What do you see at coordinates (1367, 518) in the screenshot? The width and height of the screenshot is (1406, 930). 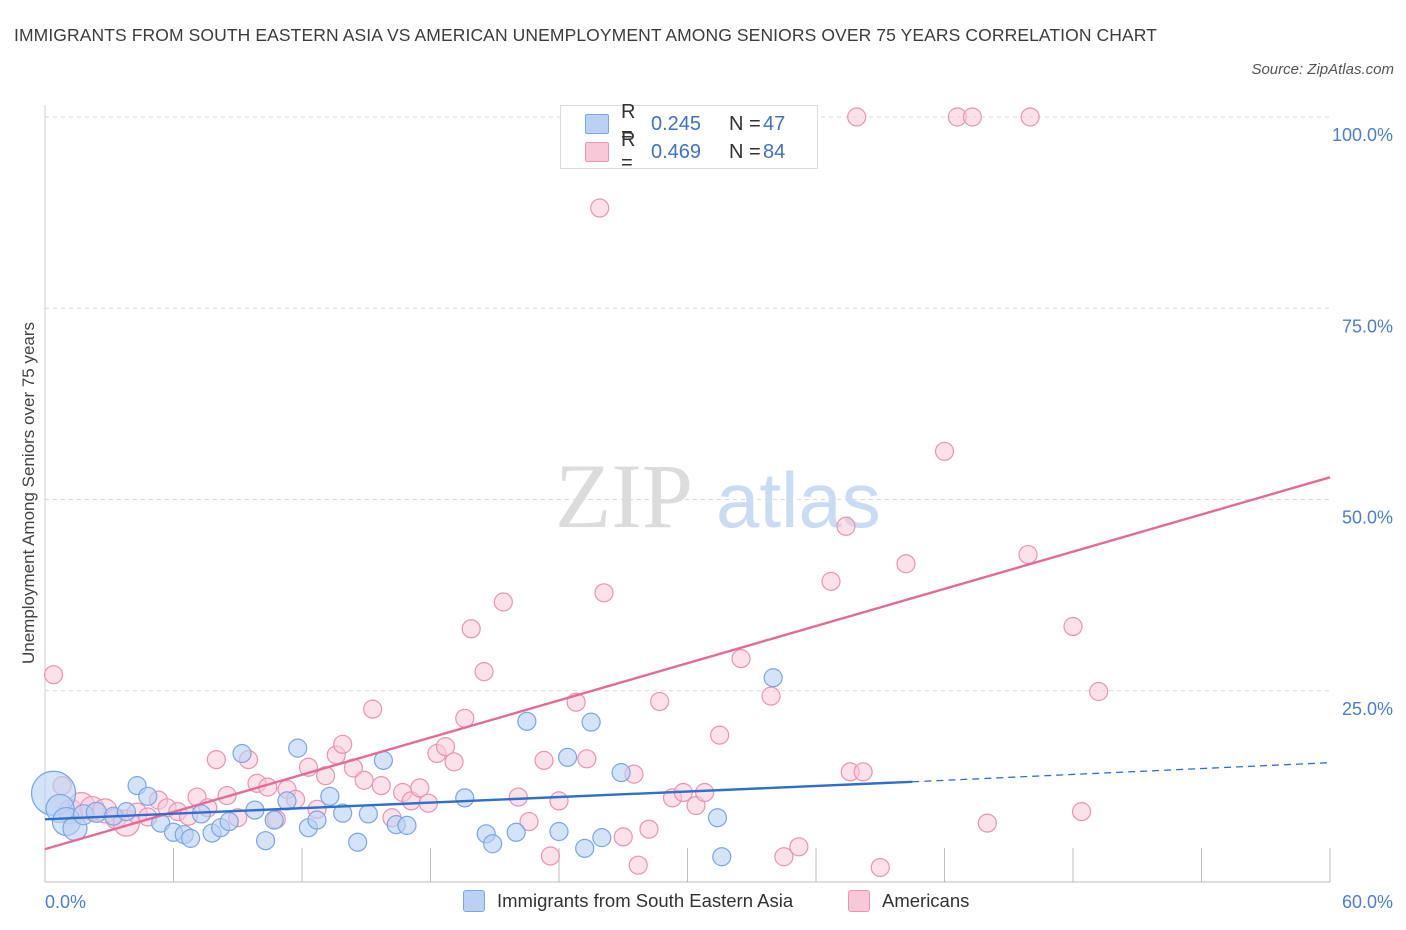 I see `y-tick-label: 50.0%` at bounding box center [1367, 518].